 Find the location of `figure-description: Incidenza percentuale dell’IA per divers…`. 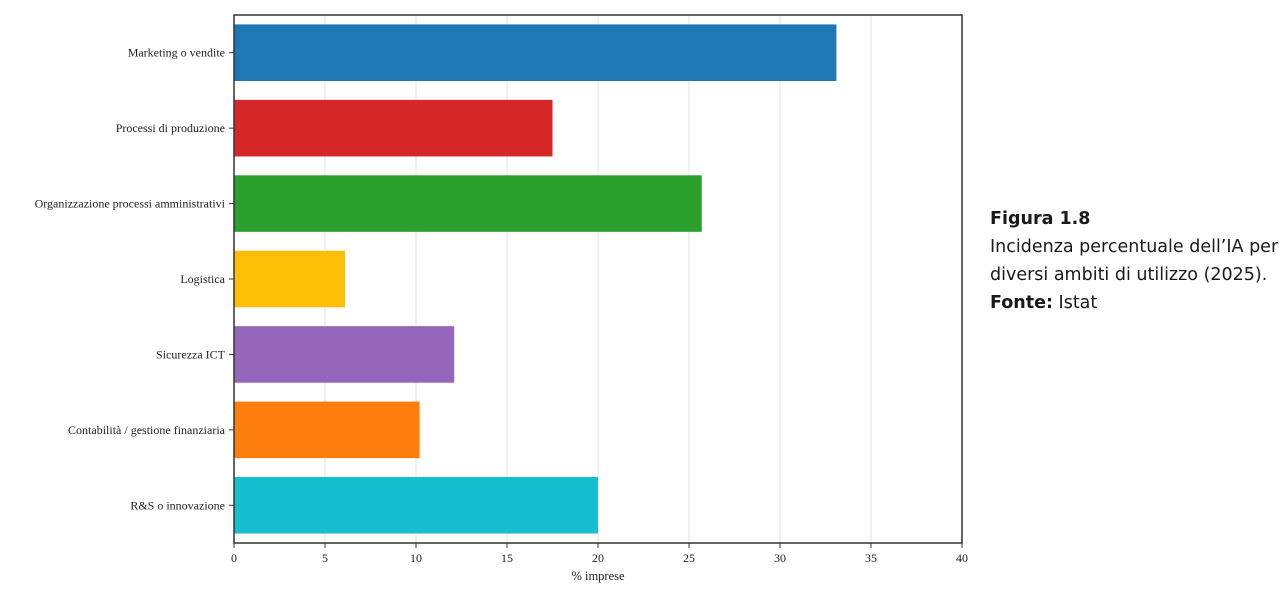

figure-description: Incidenza percentuale dell’IA per divers… is located at coordinates (1134, 261).